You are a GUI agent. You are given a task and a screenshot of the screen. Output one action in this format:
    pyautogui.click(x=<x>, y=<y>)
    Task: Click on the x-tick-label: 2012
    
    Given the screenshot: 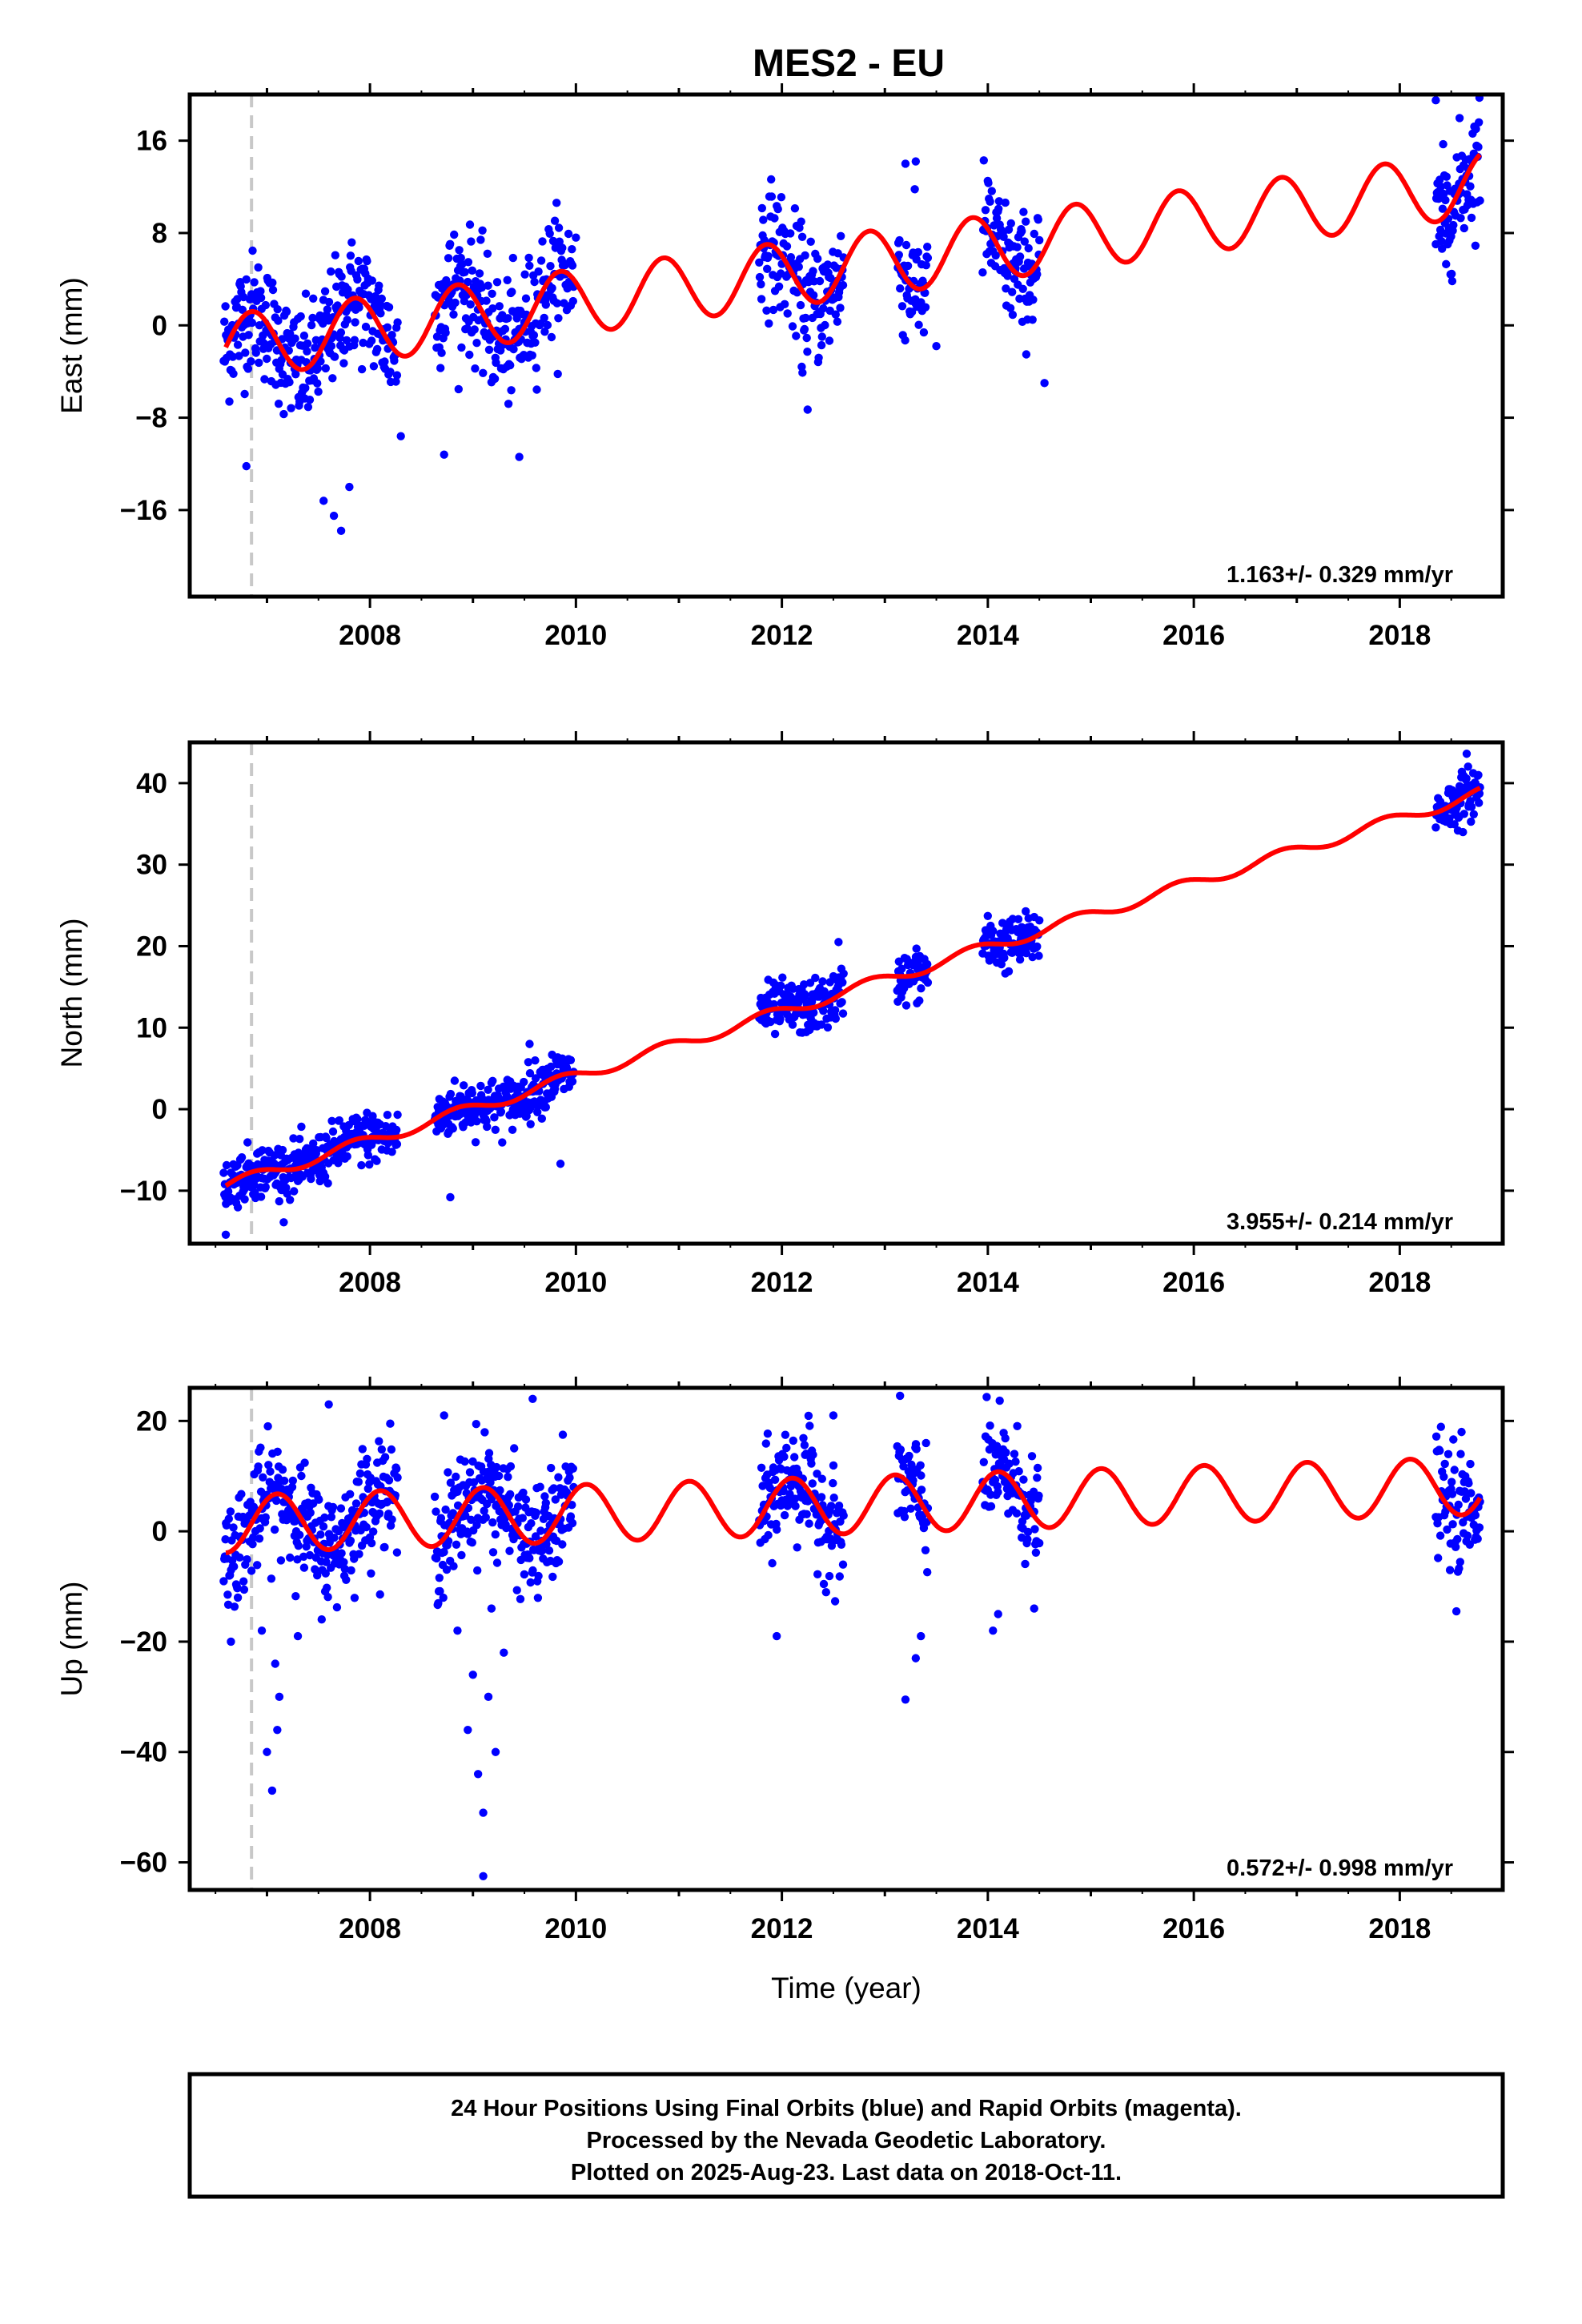 What is the action you would take?
    pyautogui.click(x=782, y=1929)
    